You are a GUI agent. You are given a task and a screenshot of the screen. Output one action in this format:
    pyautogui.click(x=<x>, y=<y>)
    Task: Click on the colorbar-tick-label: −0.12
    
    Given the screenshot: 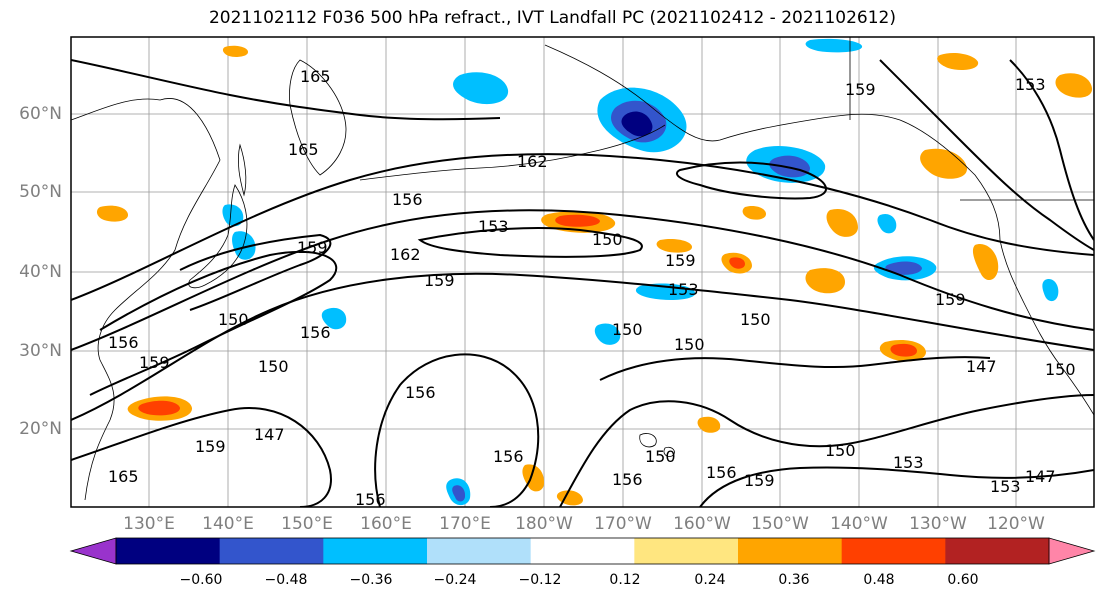 What is the action you would take?
    pyautogui.click(x=540, y=580)
    